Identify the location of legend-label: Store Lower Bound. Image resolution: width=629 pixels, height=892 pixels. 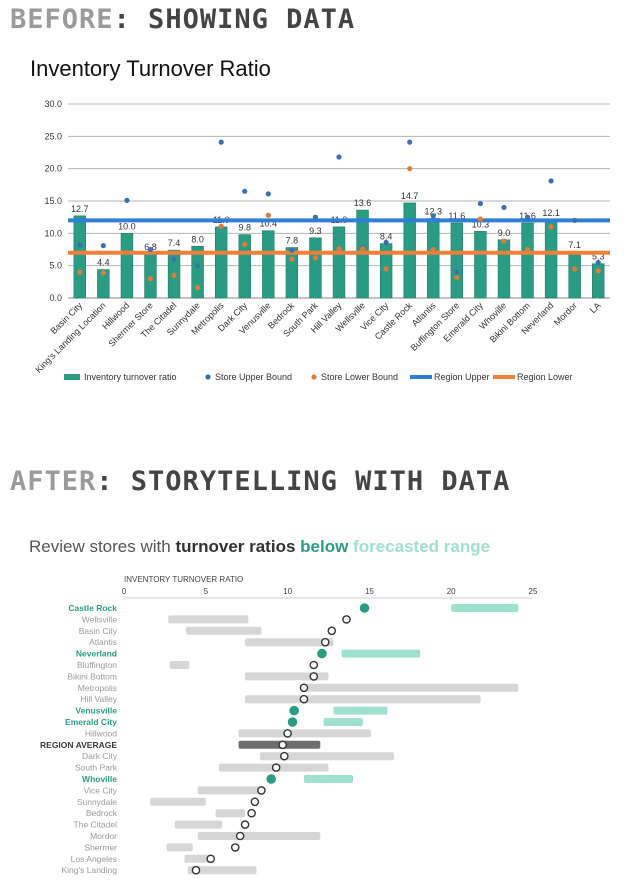
(359, 377).